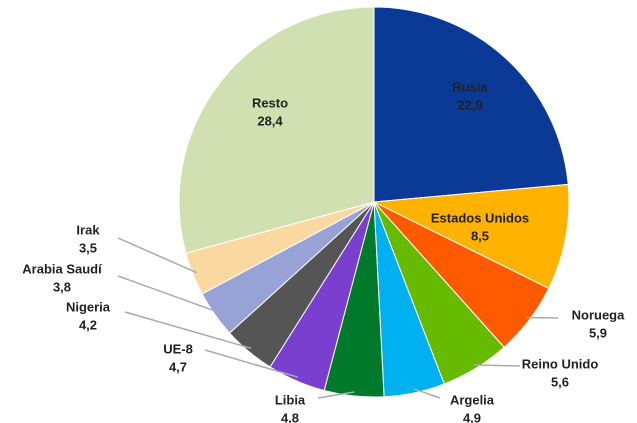 This screenshot has height=423, width=637. I want to click on slice-value-label: 28,4, so click(270, 120).